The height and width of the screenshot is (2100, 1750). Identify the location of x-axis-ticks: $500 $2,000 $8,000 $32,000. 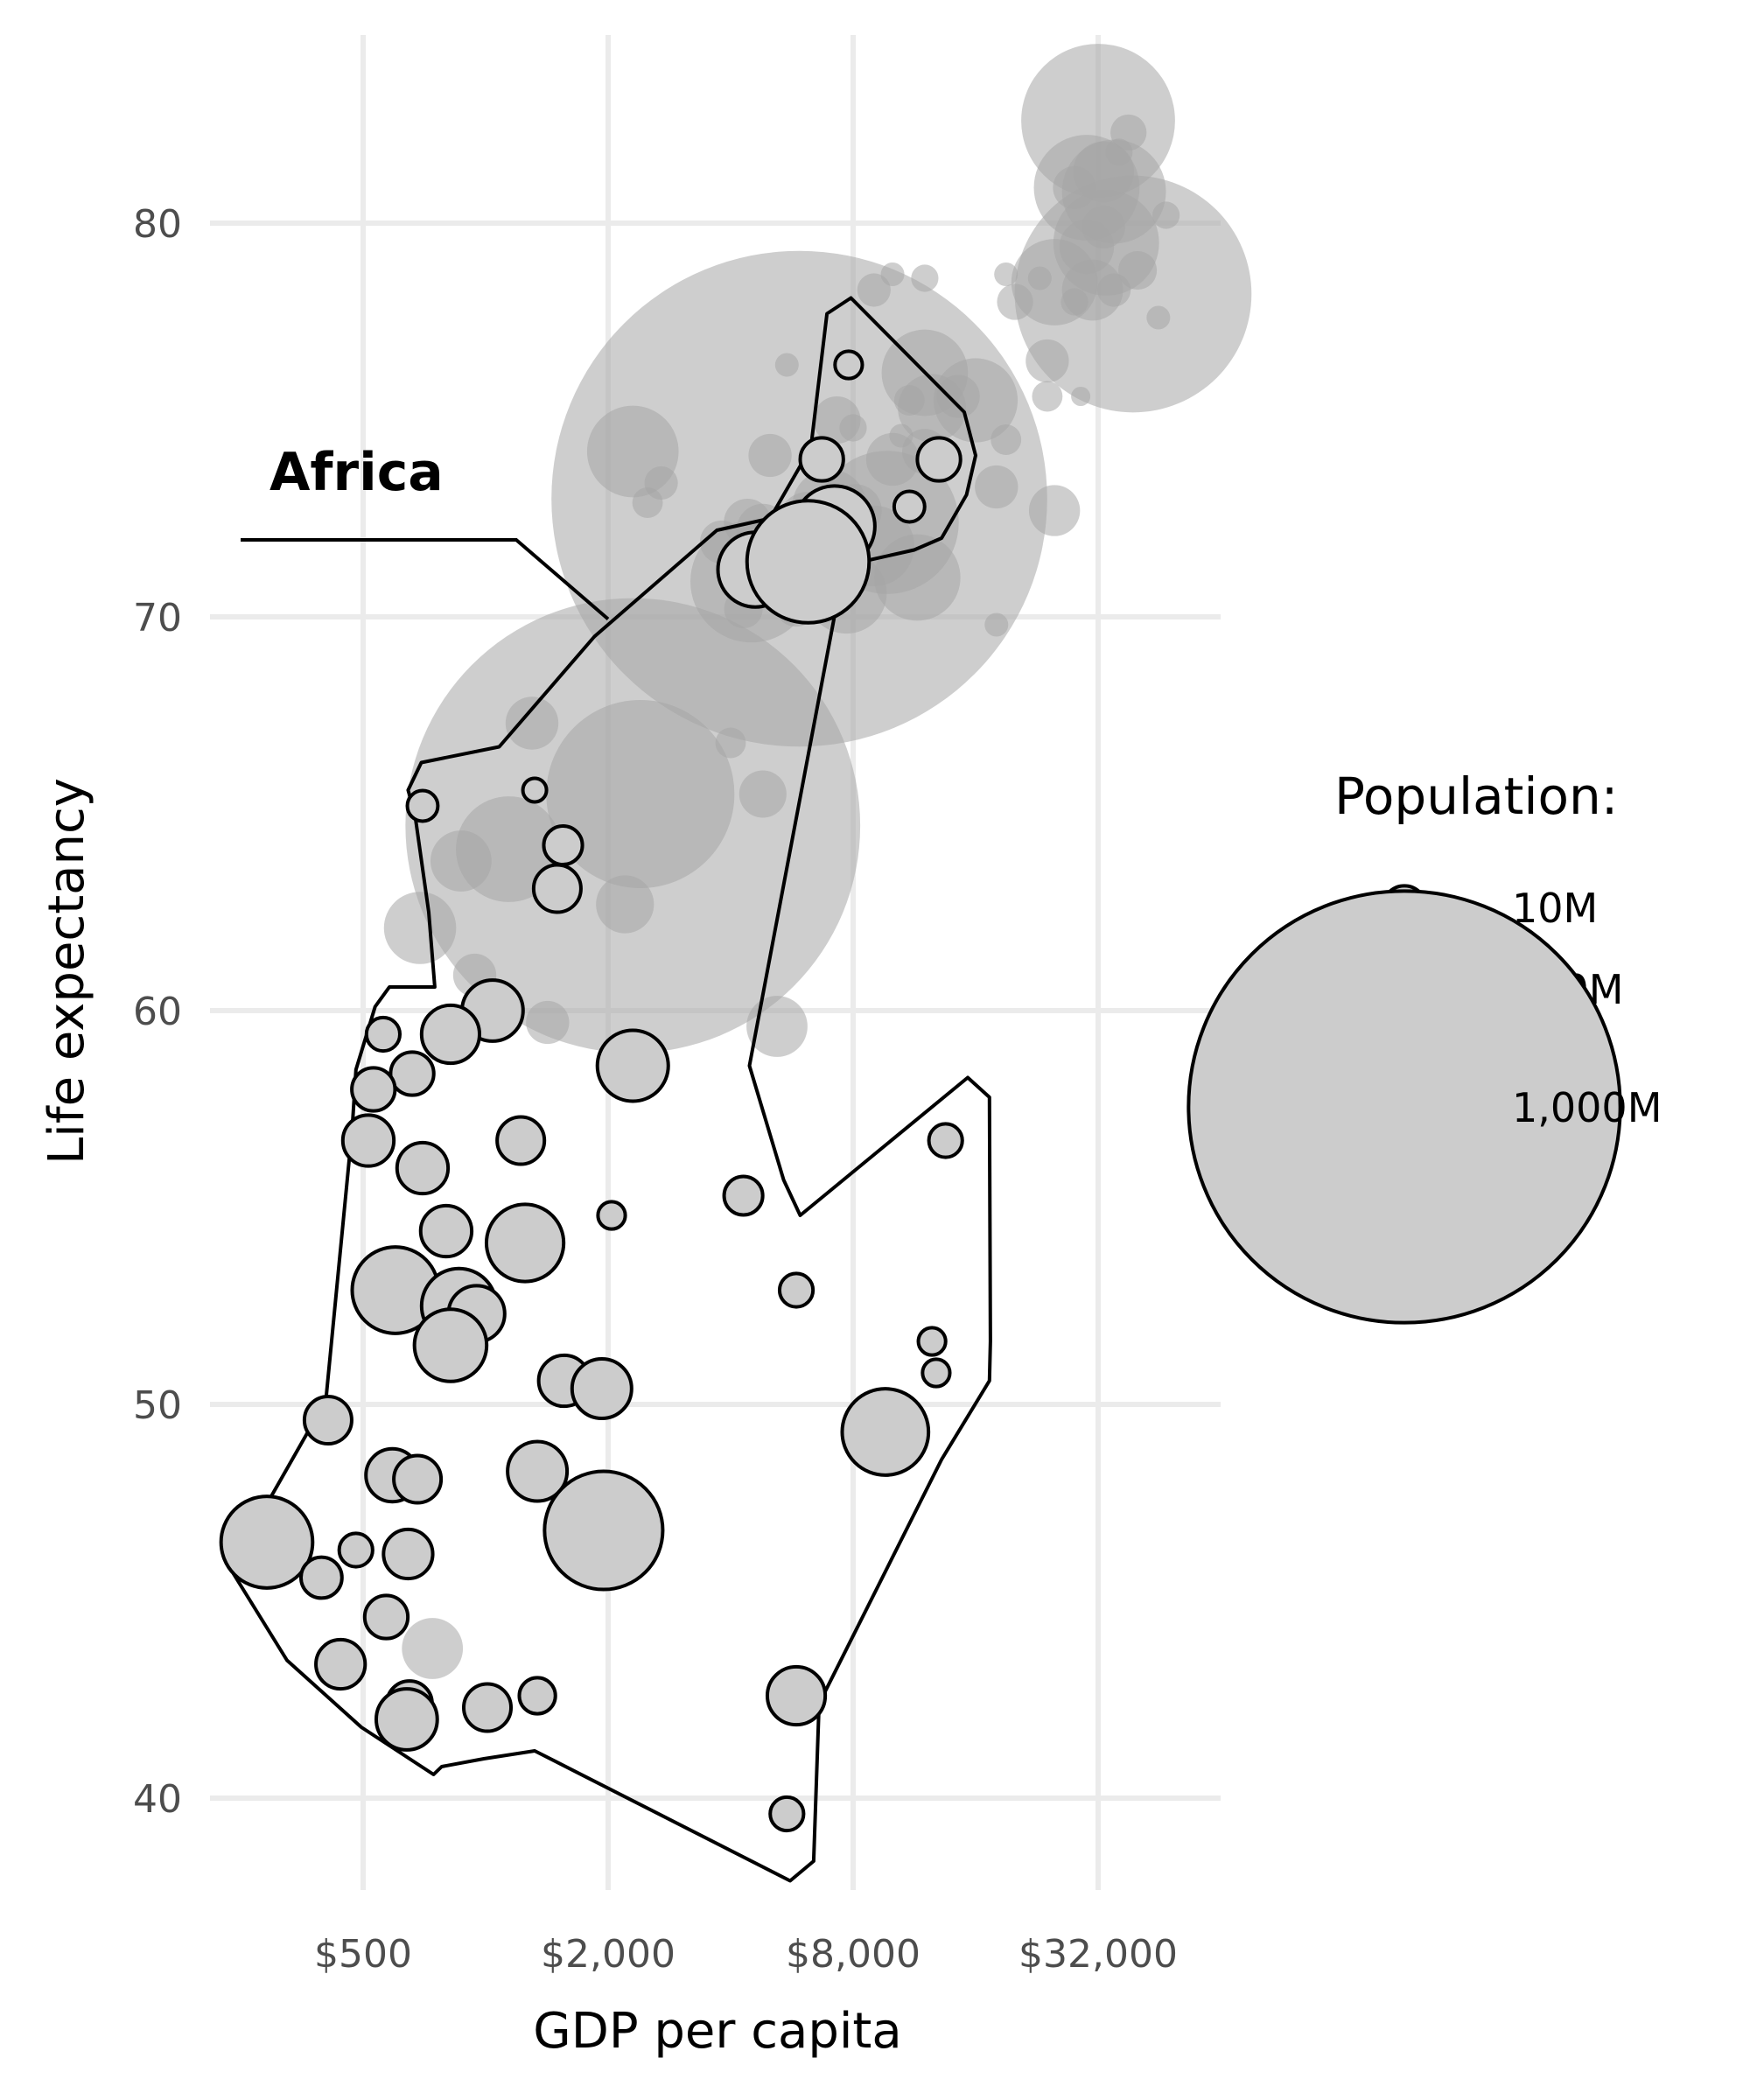
(746, 1954).